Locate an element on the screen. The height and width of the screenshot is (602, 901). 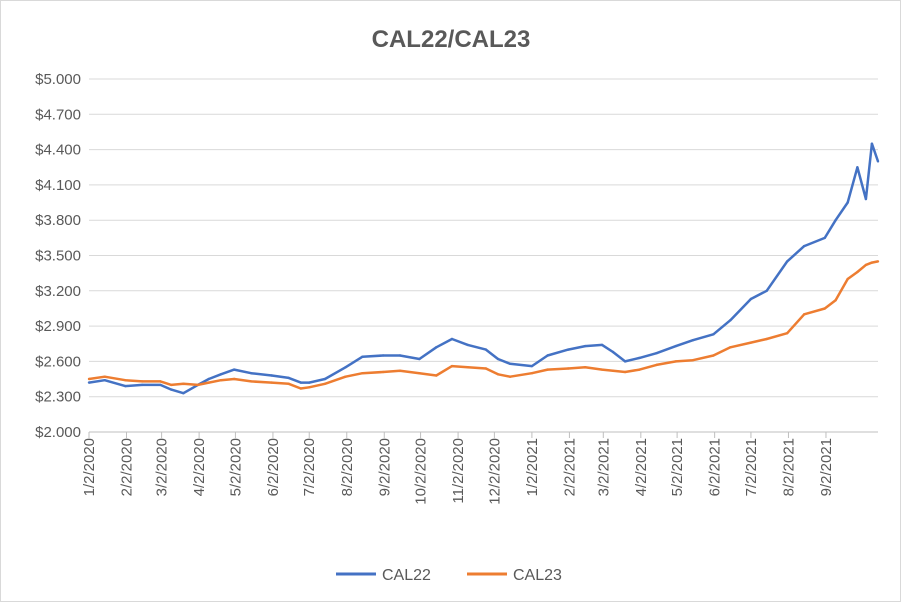
x-tick-label: 4/2/2020 is located at coordinates (199, 467).